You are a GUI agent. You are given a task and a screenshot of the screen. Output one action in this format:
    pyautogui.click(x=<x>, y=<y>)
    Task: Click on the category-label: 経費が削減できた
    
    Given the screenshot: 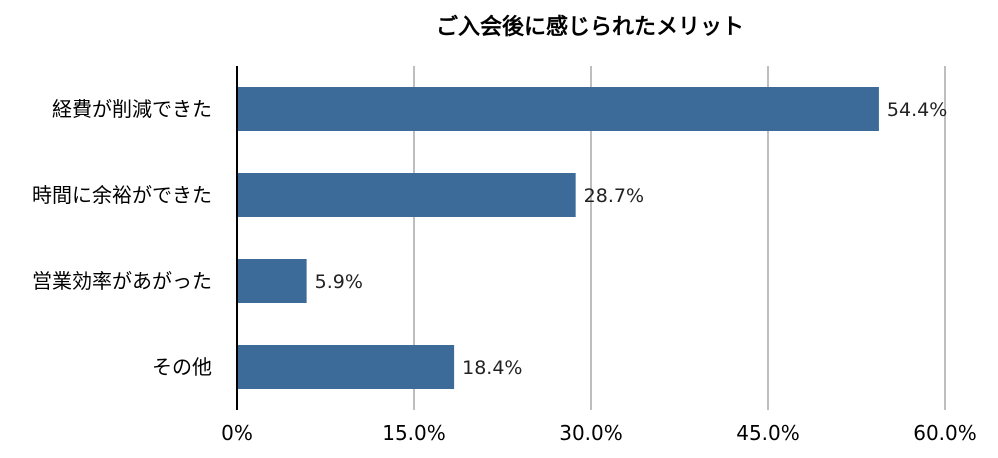 What is the action you would take?
    pyautogui.click(x=132, y=109)
    